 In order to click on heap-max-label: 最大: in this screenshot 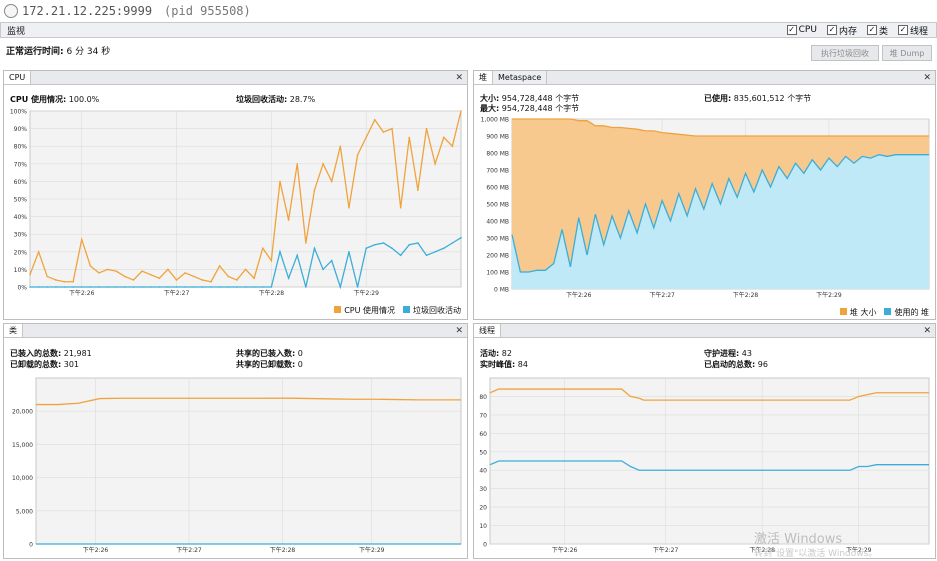, I will do `click(490, 108)`.